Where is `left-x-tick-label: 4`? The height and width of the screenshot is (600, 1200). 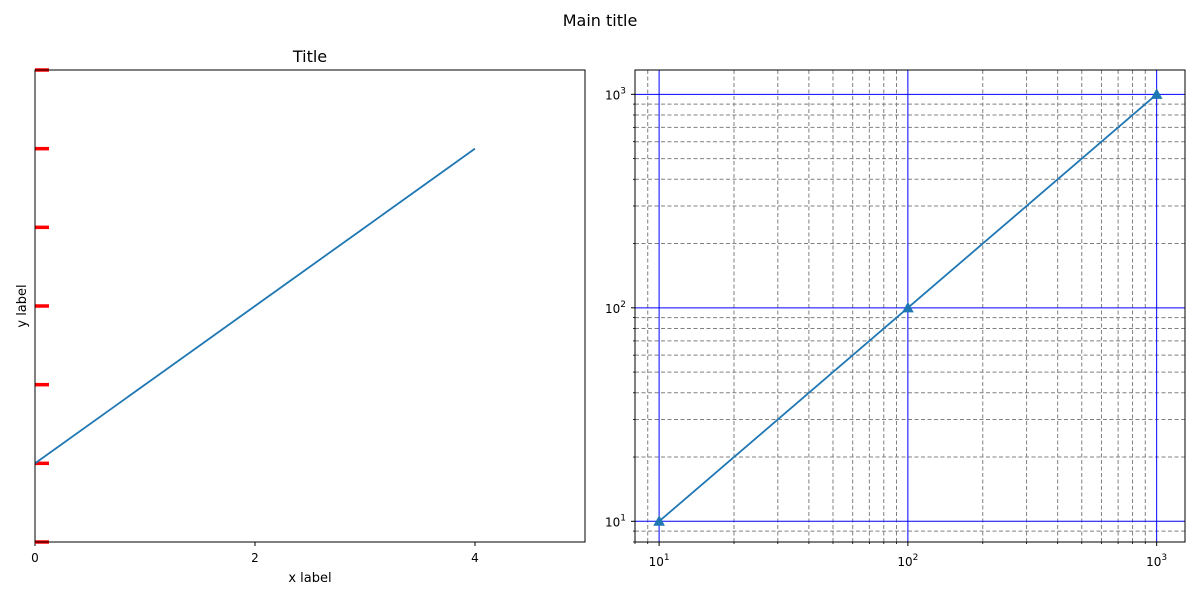
left-x-tick-label: 4 is located at coordinates (475, 558).